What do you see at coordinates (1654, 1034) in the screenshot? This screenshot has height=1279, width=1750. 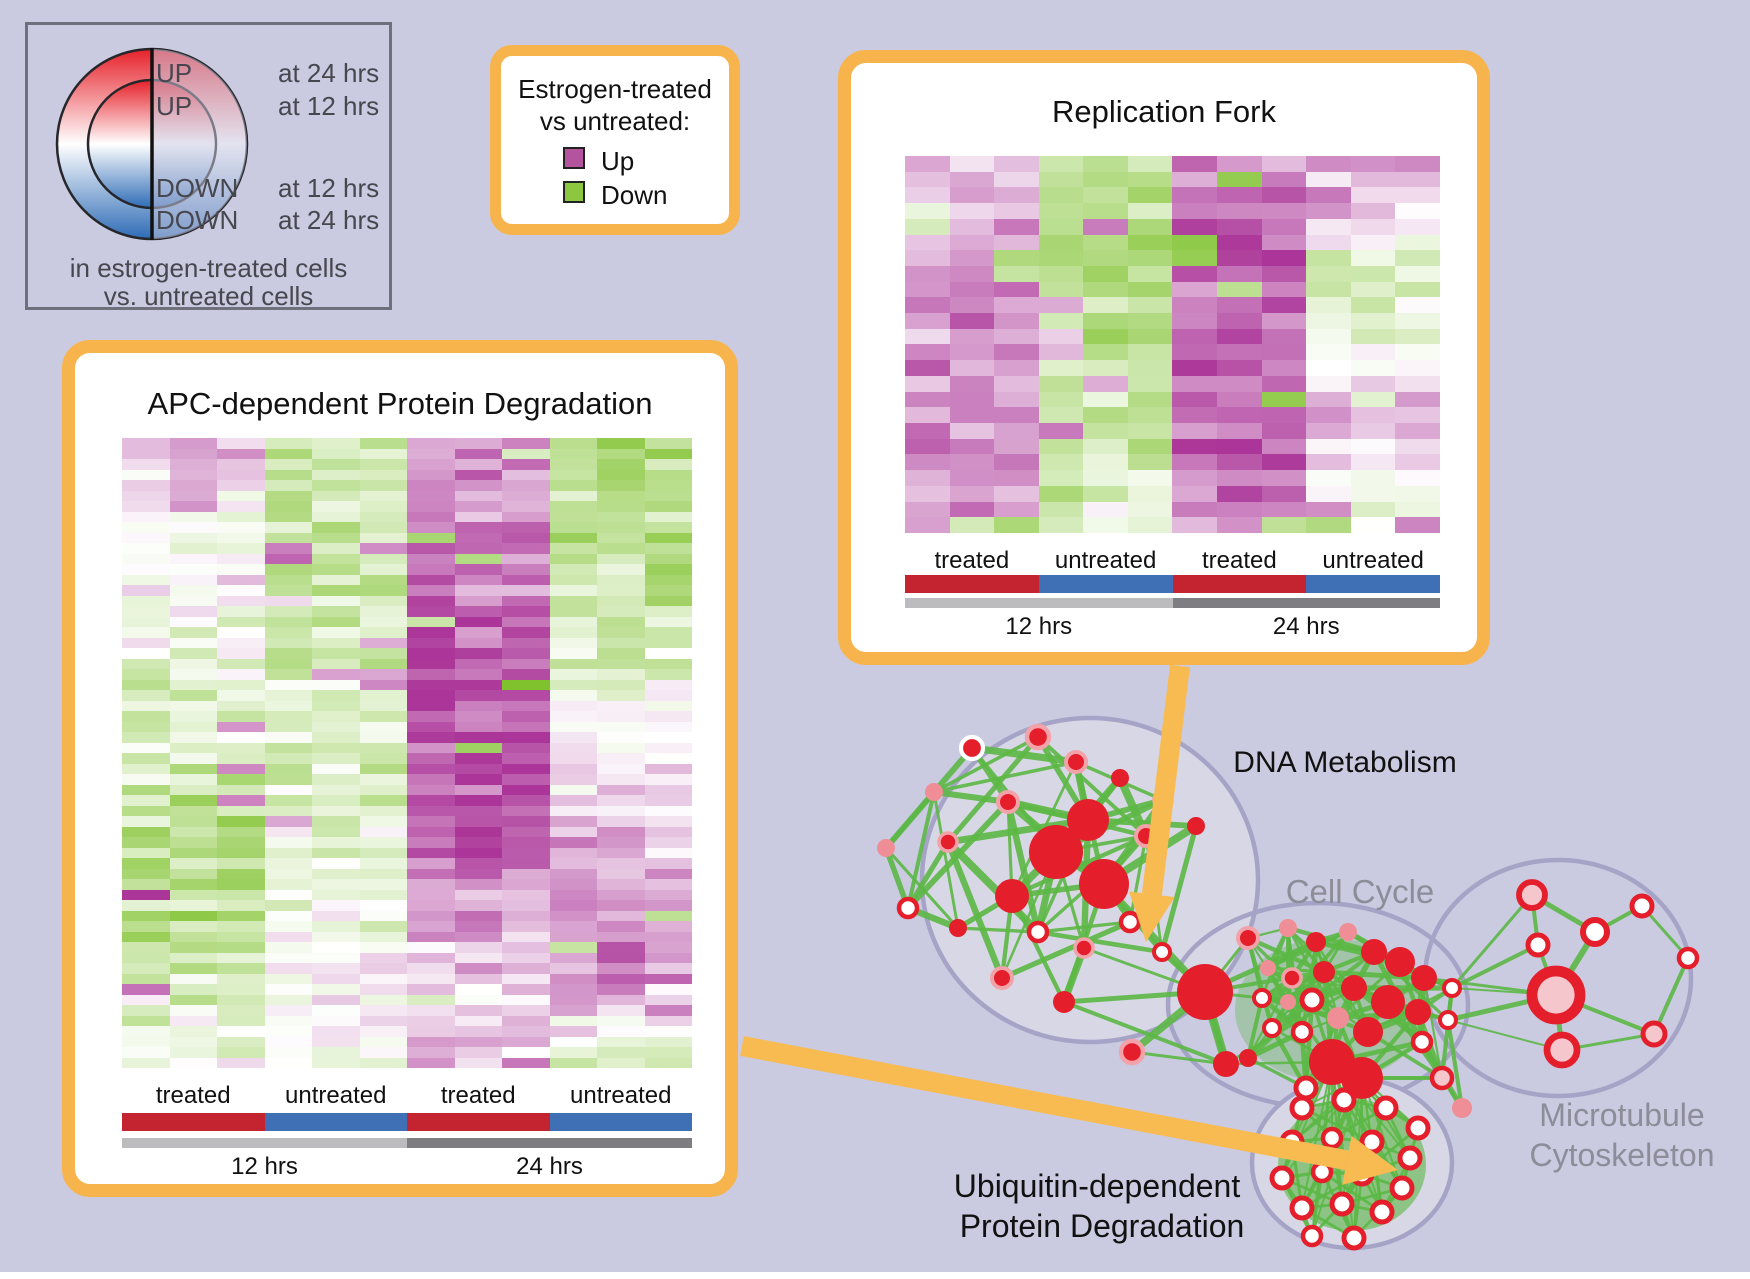 I see `network-node-ringPink` at bounding box center [1654, 1034].